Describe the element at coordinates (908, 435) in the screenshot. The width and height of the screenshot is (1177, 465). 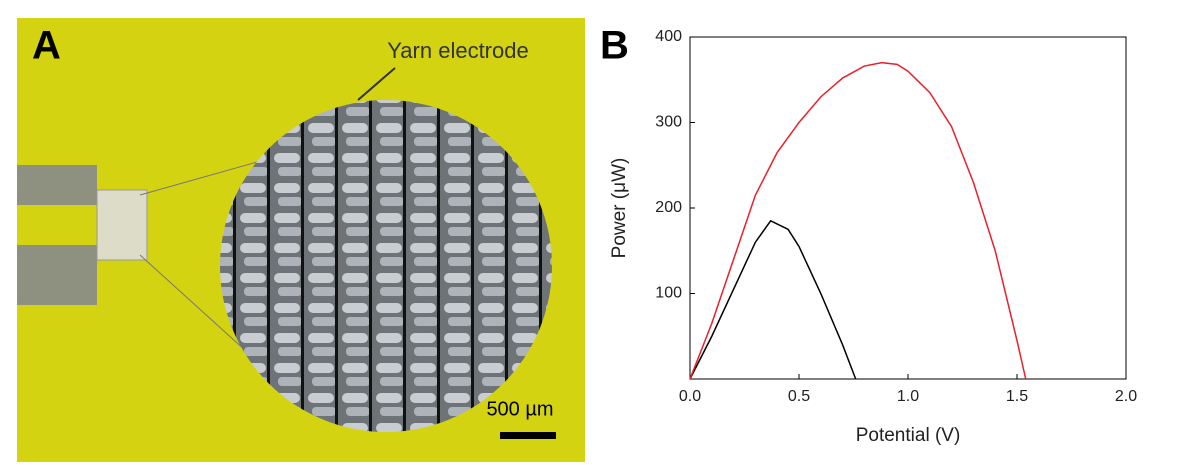
I see `x-axis-label: Potential (V)` at that location.